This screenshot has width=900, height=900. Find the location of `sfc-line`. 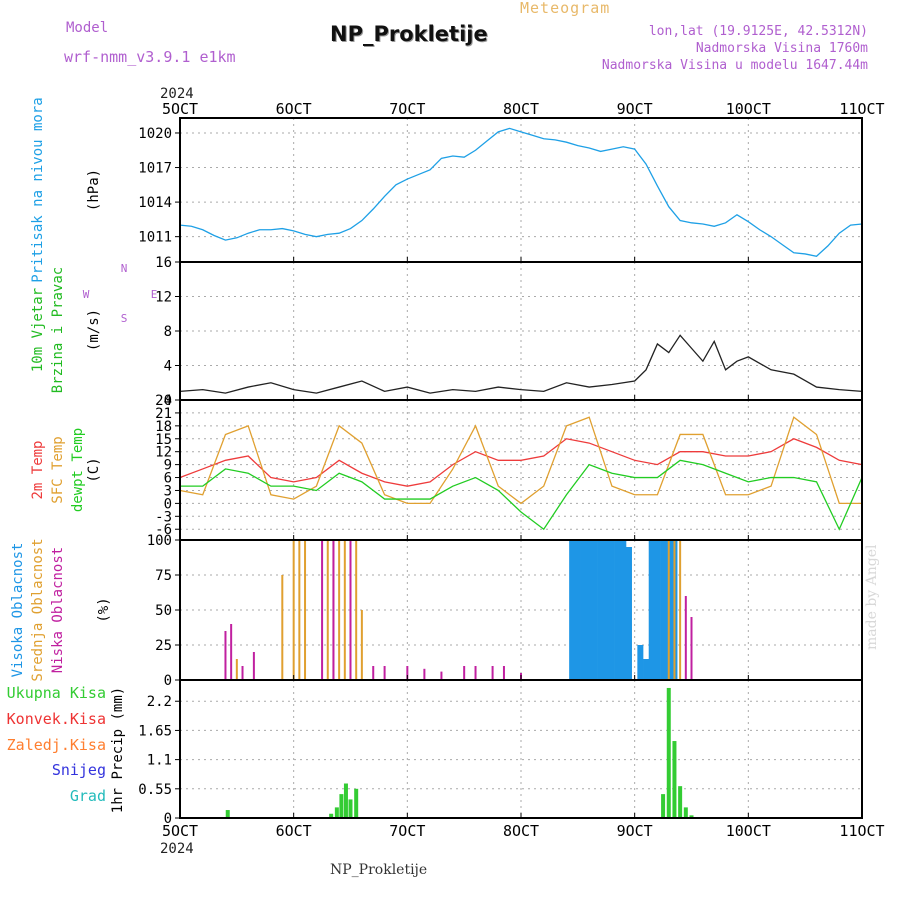

sfc-line is located at coordinates (520, 460).